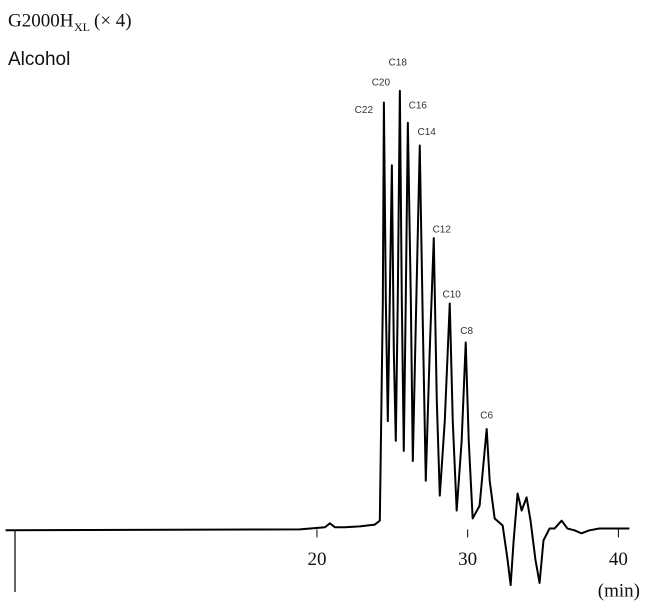  Describe the element at coordinates (466, 331) in the screenshot. I see `peak-label: C8` at that location.